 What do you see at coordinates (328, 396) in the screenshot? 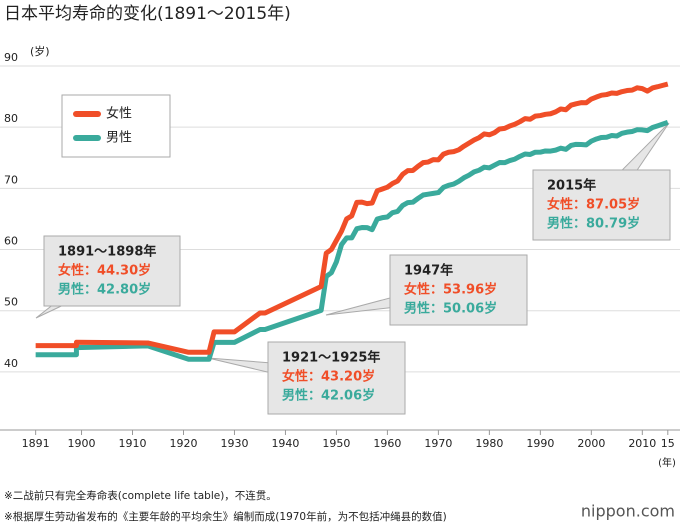
I see `annotation-male: 男性：42.06岁` at bounding box center [328, 396].